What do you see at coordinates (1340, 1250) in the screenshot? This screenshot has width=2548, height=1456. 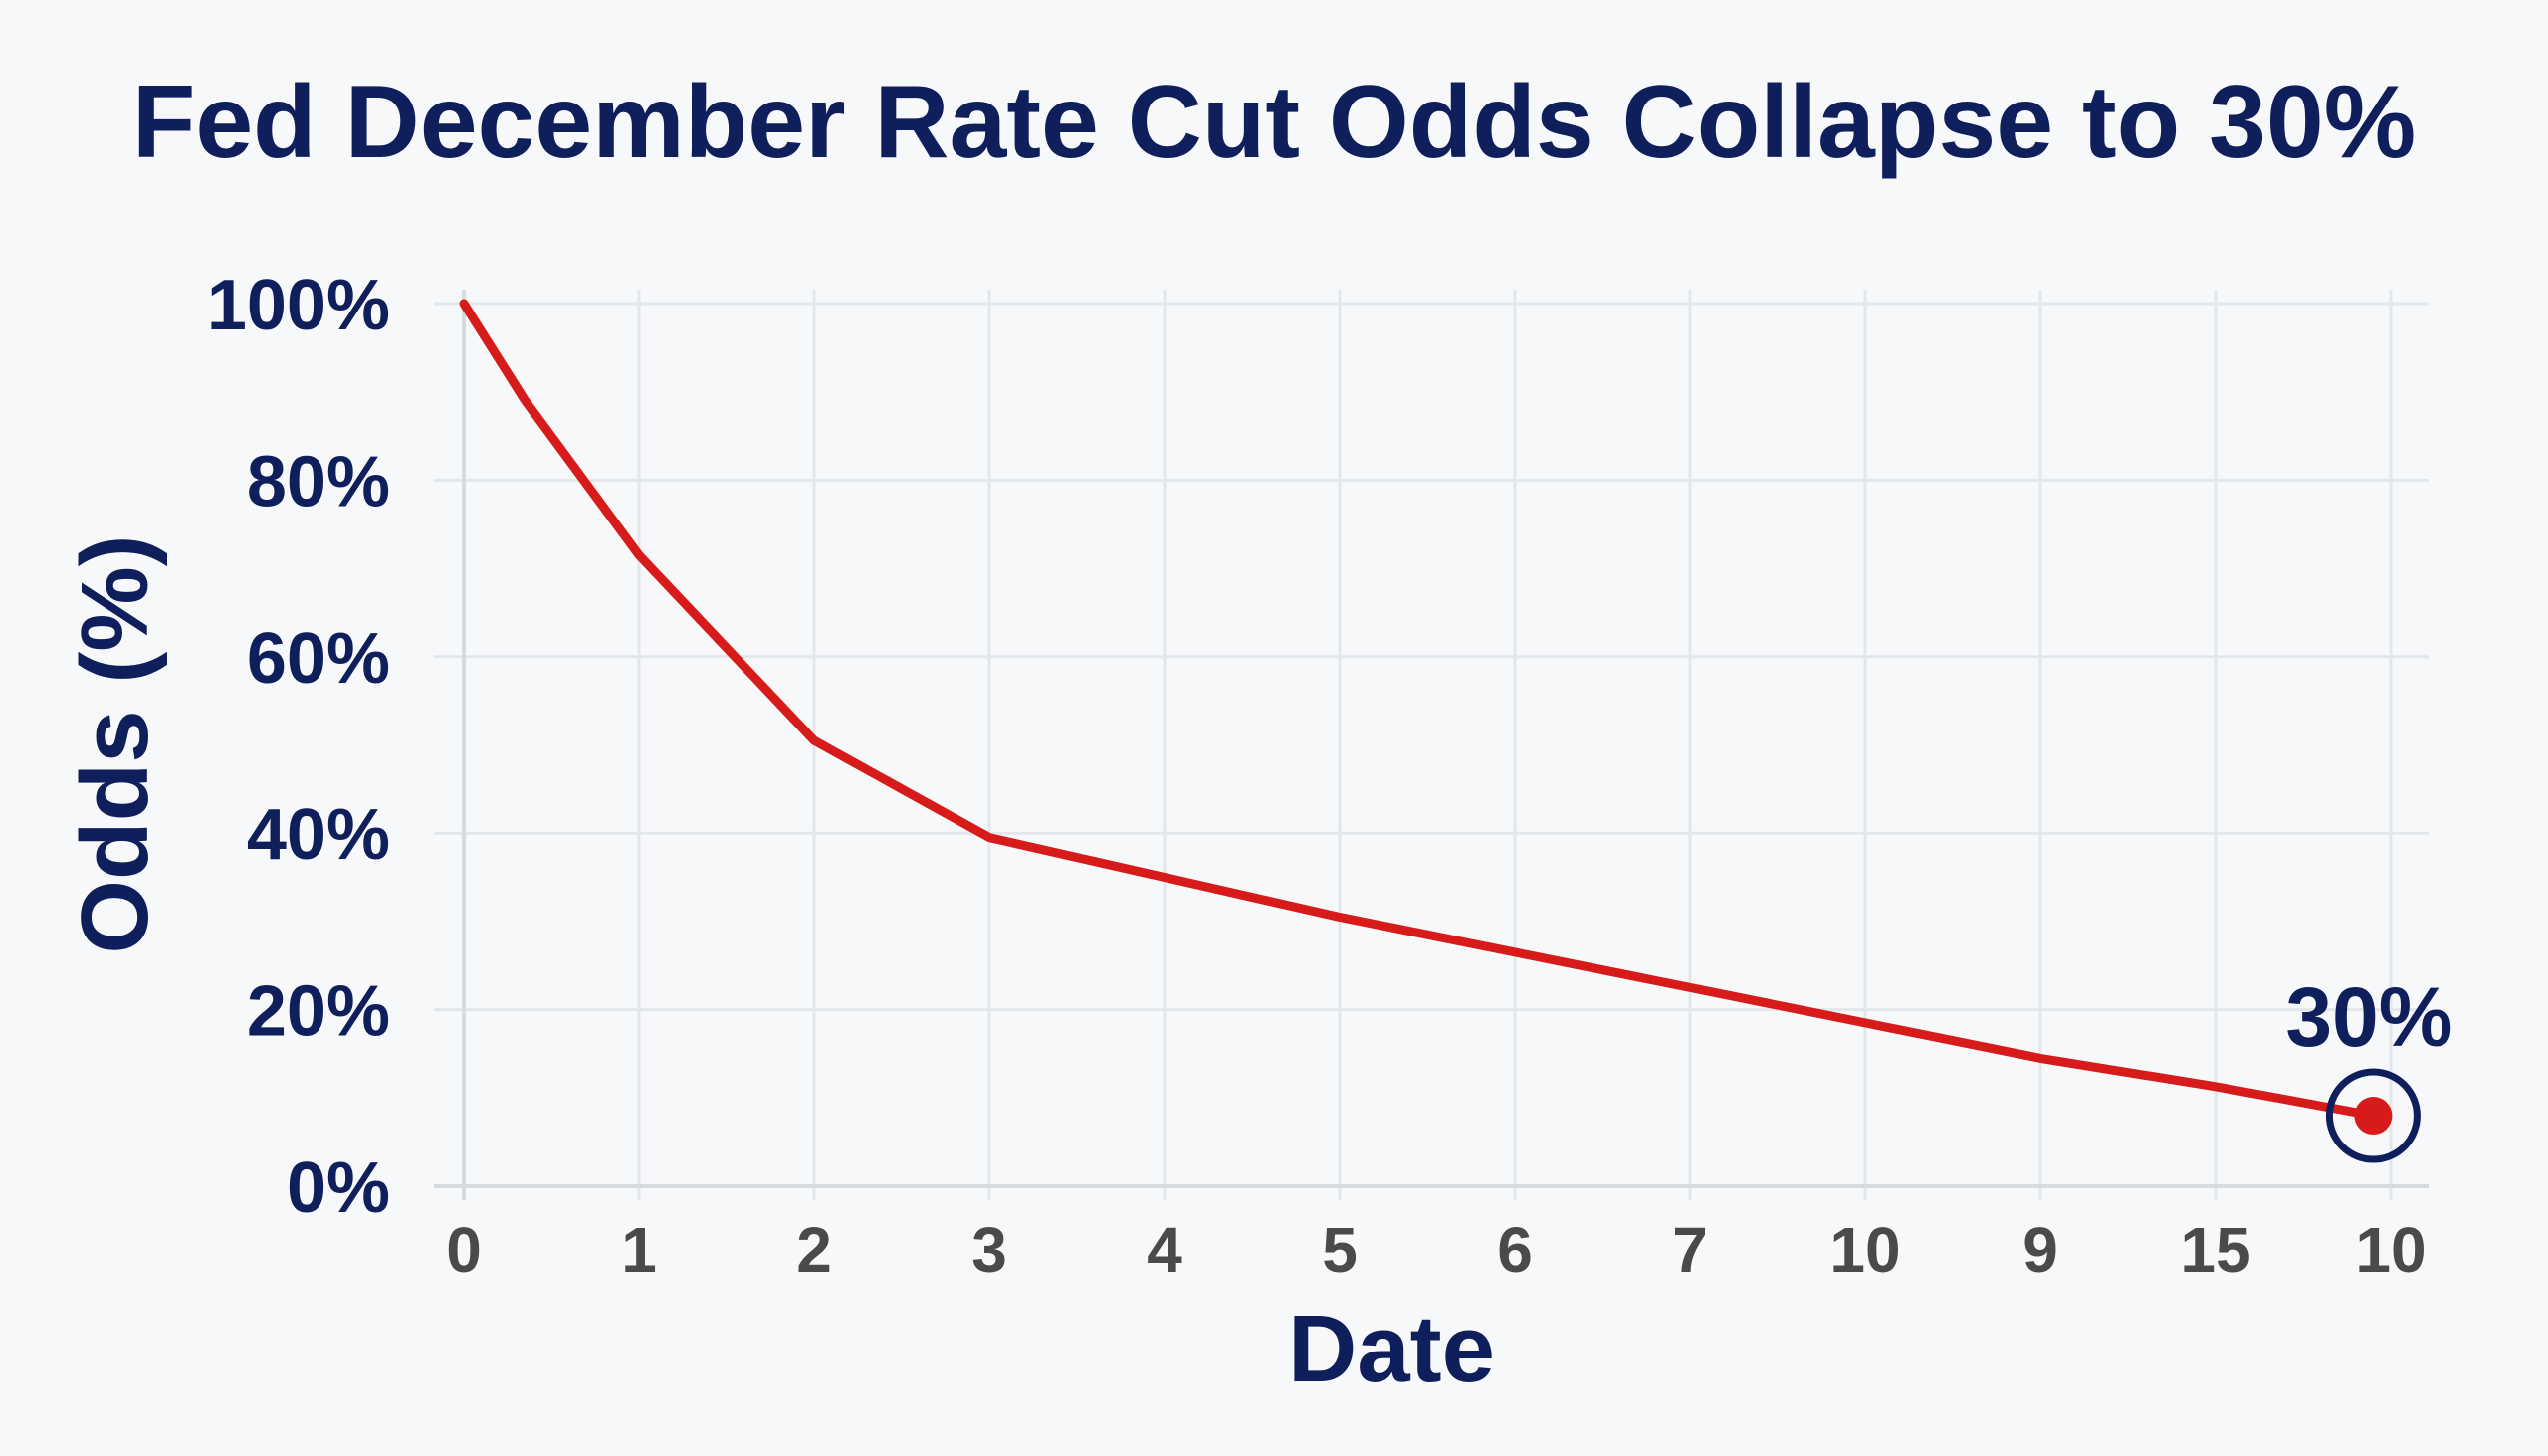 I see `x-tick-label: 5` at bounding box center [1340, 1250].